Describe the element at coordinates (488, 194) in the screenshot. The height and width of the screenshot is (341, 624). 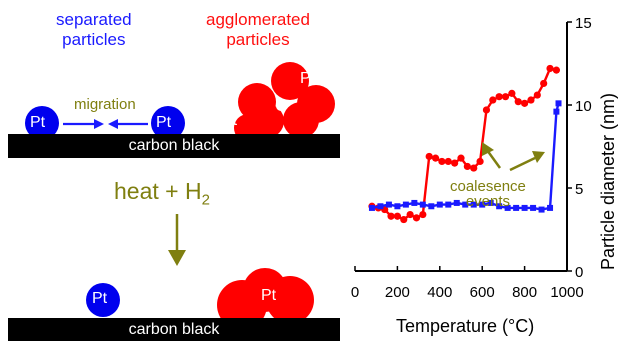
I see `coalescence-annotation: coalesence events` at that location.